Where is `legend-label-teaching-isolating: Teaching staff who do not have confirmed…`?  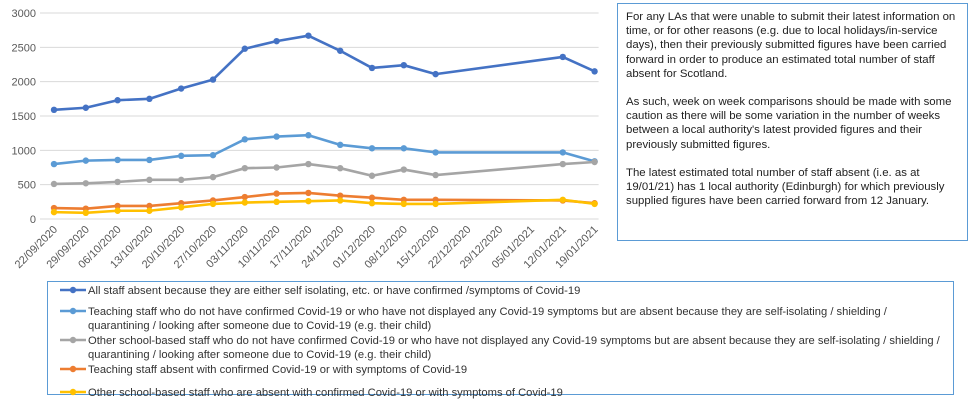
legend-label-teaching-isolating: Teaching staff who do not have confirmed… is located at coordinates (487, 319).